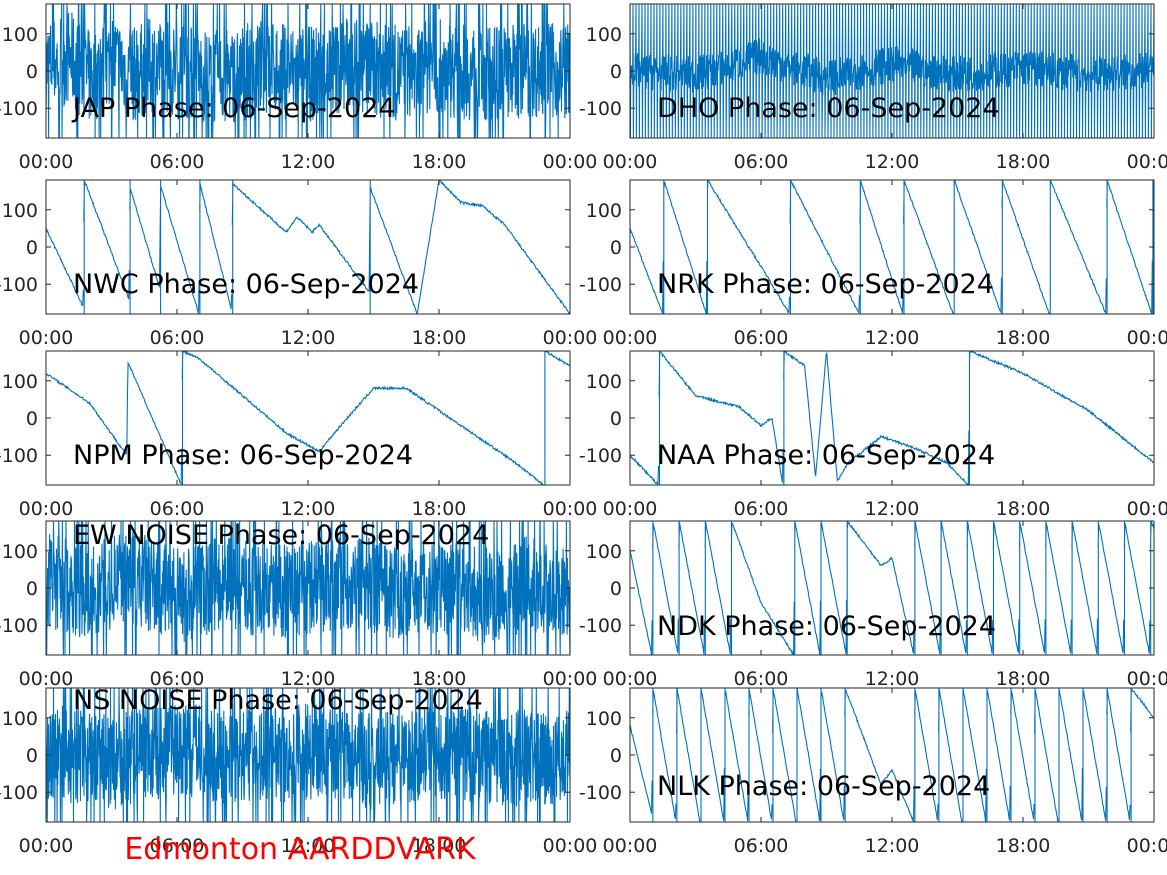  What do you see at coordinates (823, 786) in the screenshot?
I see `panel-title: NLK Phase: 06-Sep-2024` at bounding box center [823, 786].